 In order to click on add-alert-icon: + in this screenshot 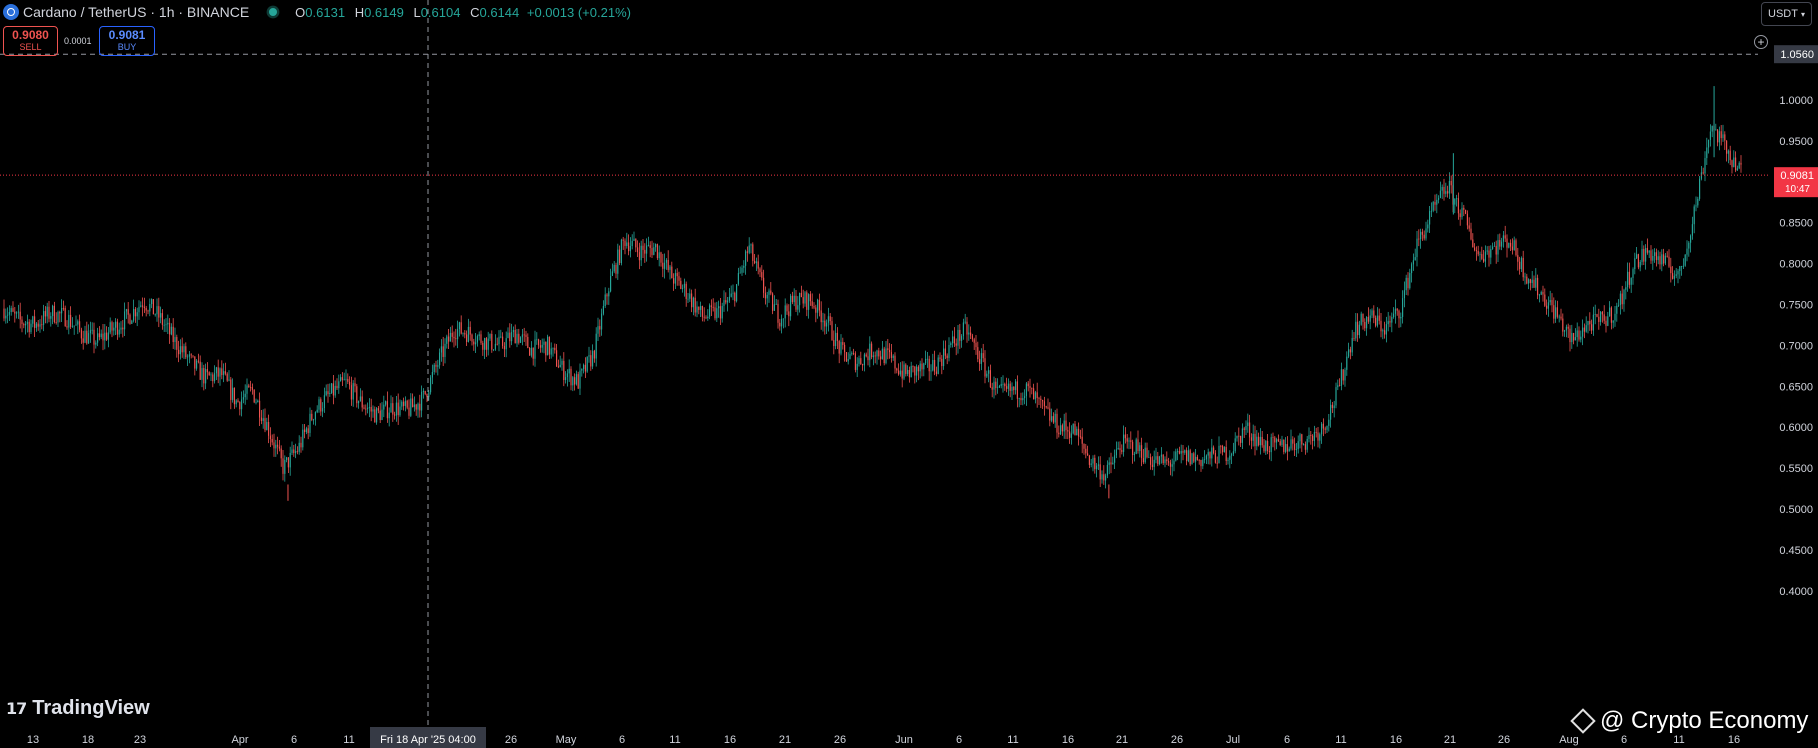, I will do `click(1761, 42)`.